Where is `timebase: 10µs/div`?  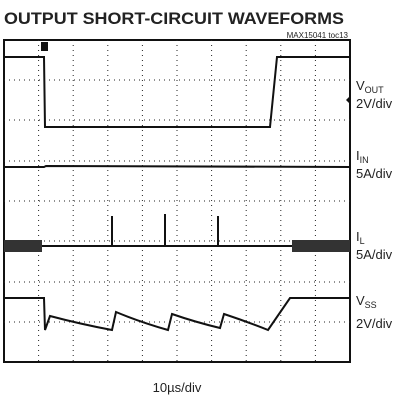
timebase: 10µs/div is located at coordinates (177, 387).